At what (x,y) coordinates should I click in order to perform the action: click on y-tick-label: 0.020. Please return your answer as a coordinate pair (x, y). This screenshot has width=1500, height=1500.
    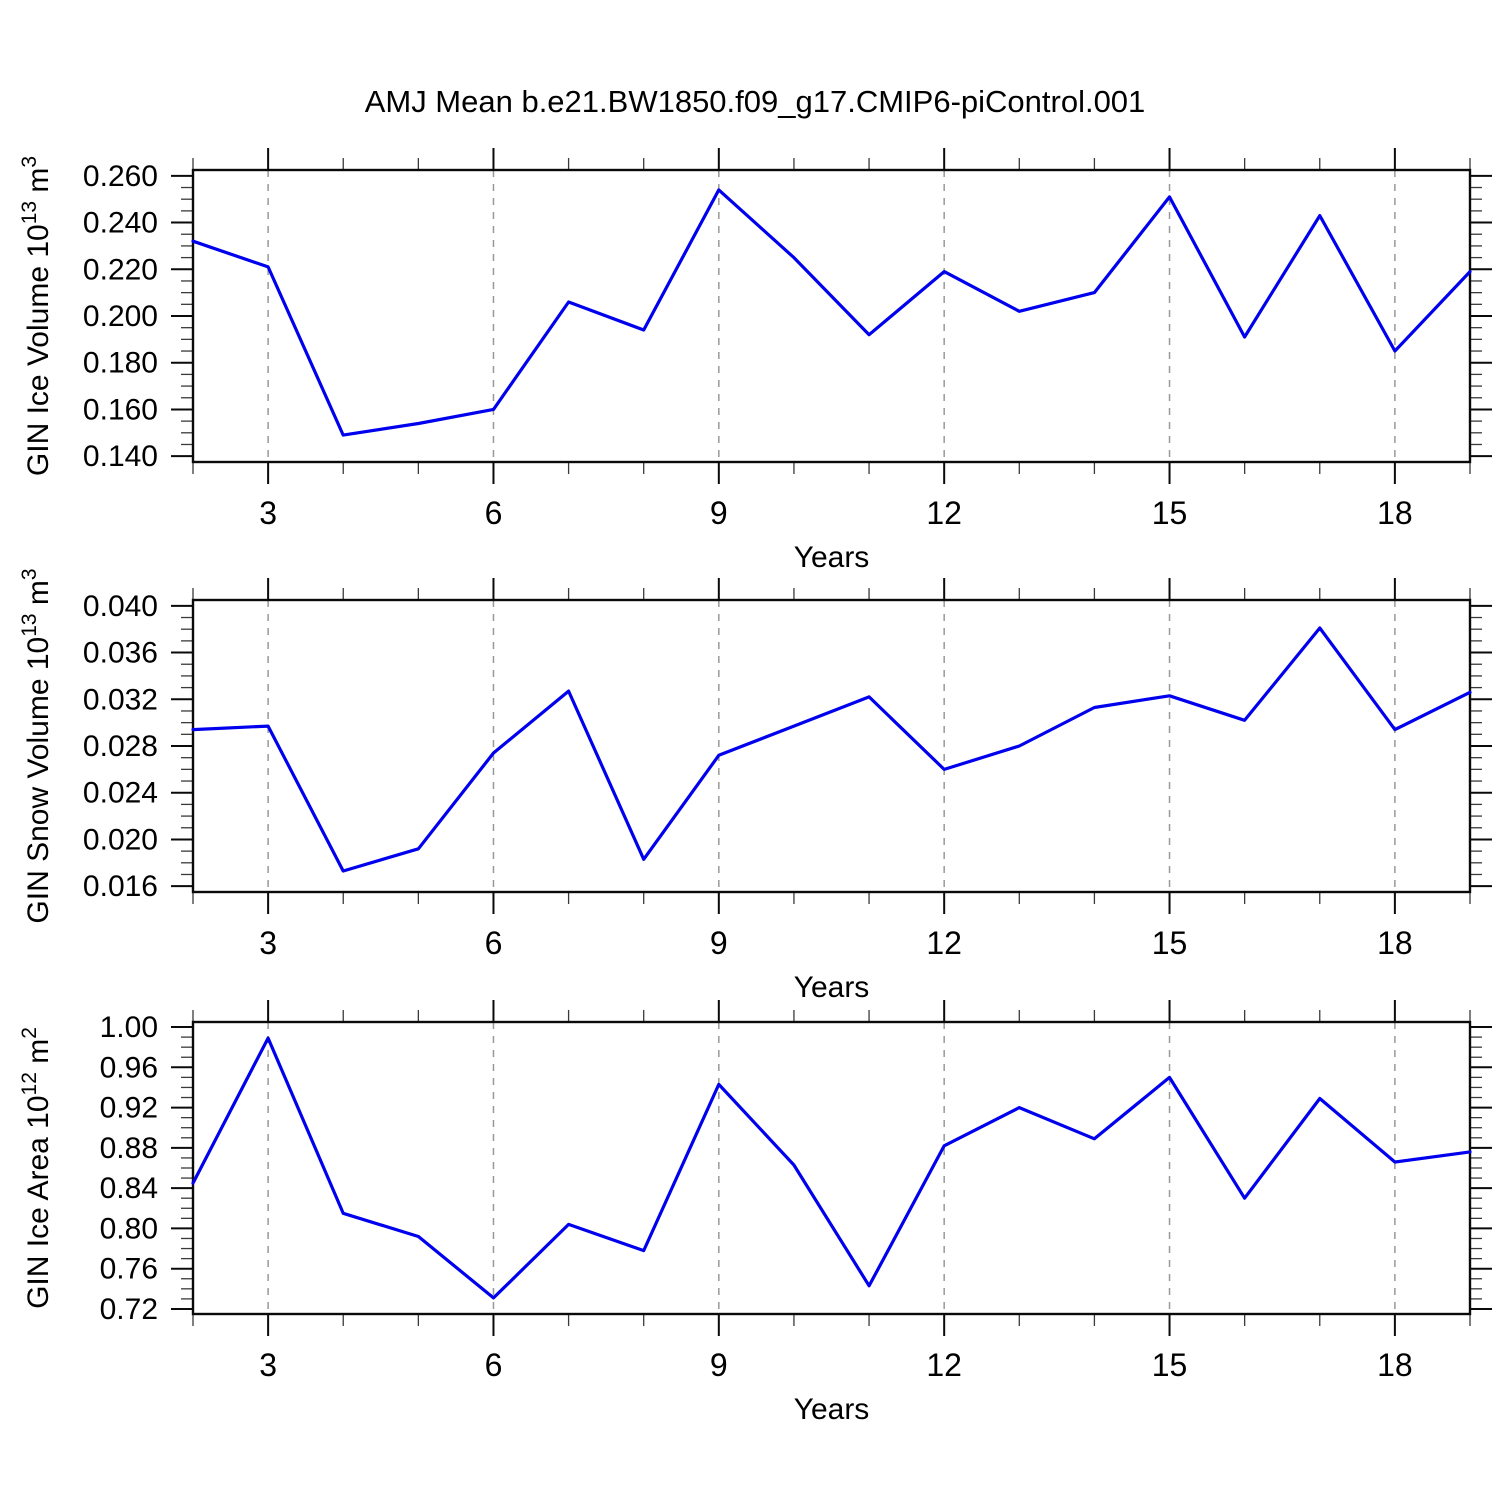
    Looking at the image, I should click on (120, 839).